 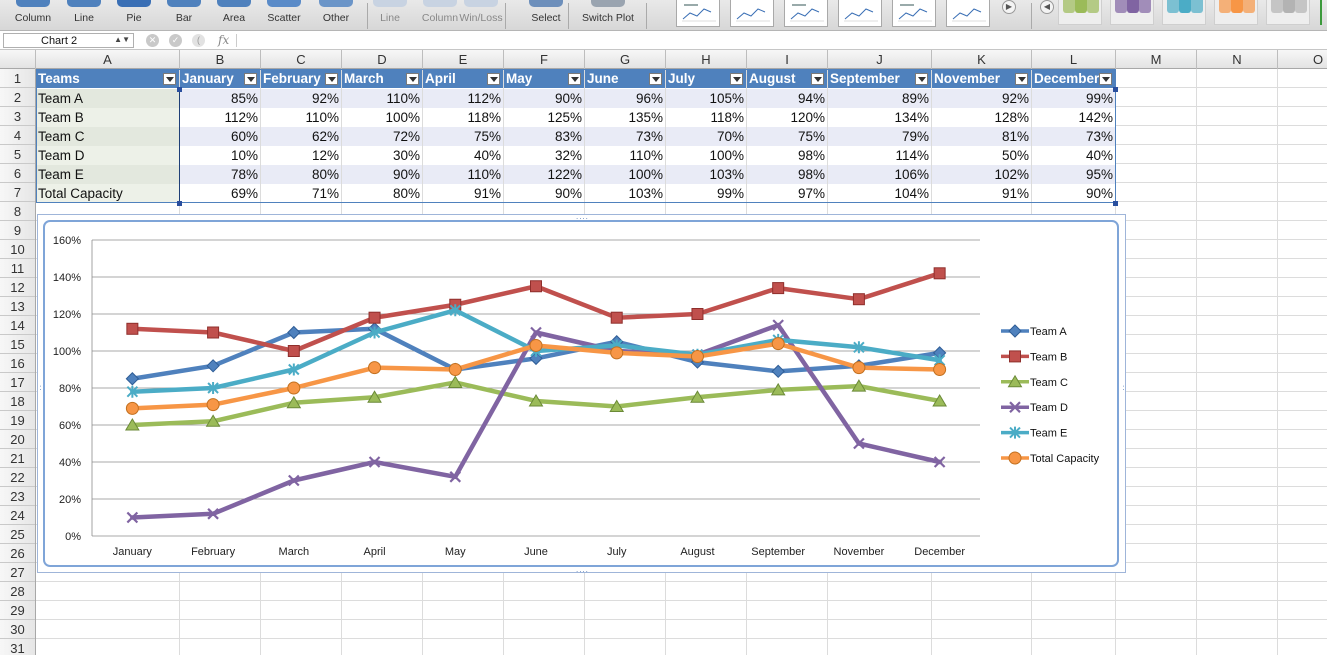 What do you see at coordinates (1237, 59) in the screenshot?
I see `column-header-n: N` at bounding box center [1237, 59].